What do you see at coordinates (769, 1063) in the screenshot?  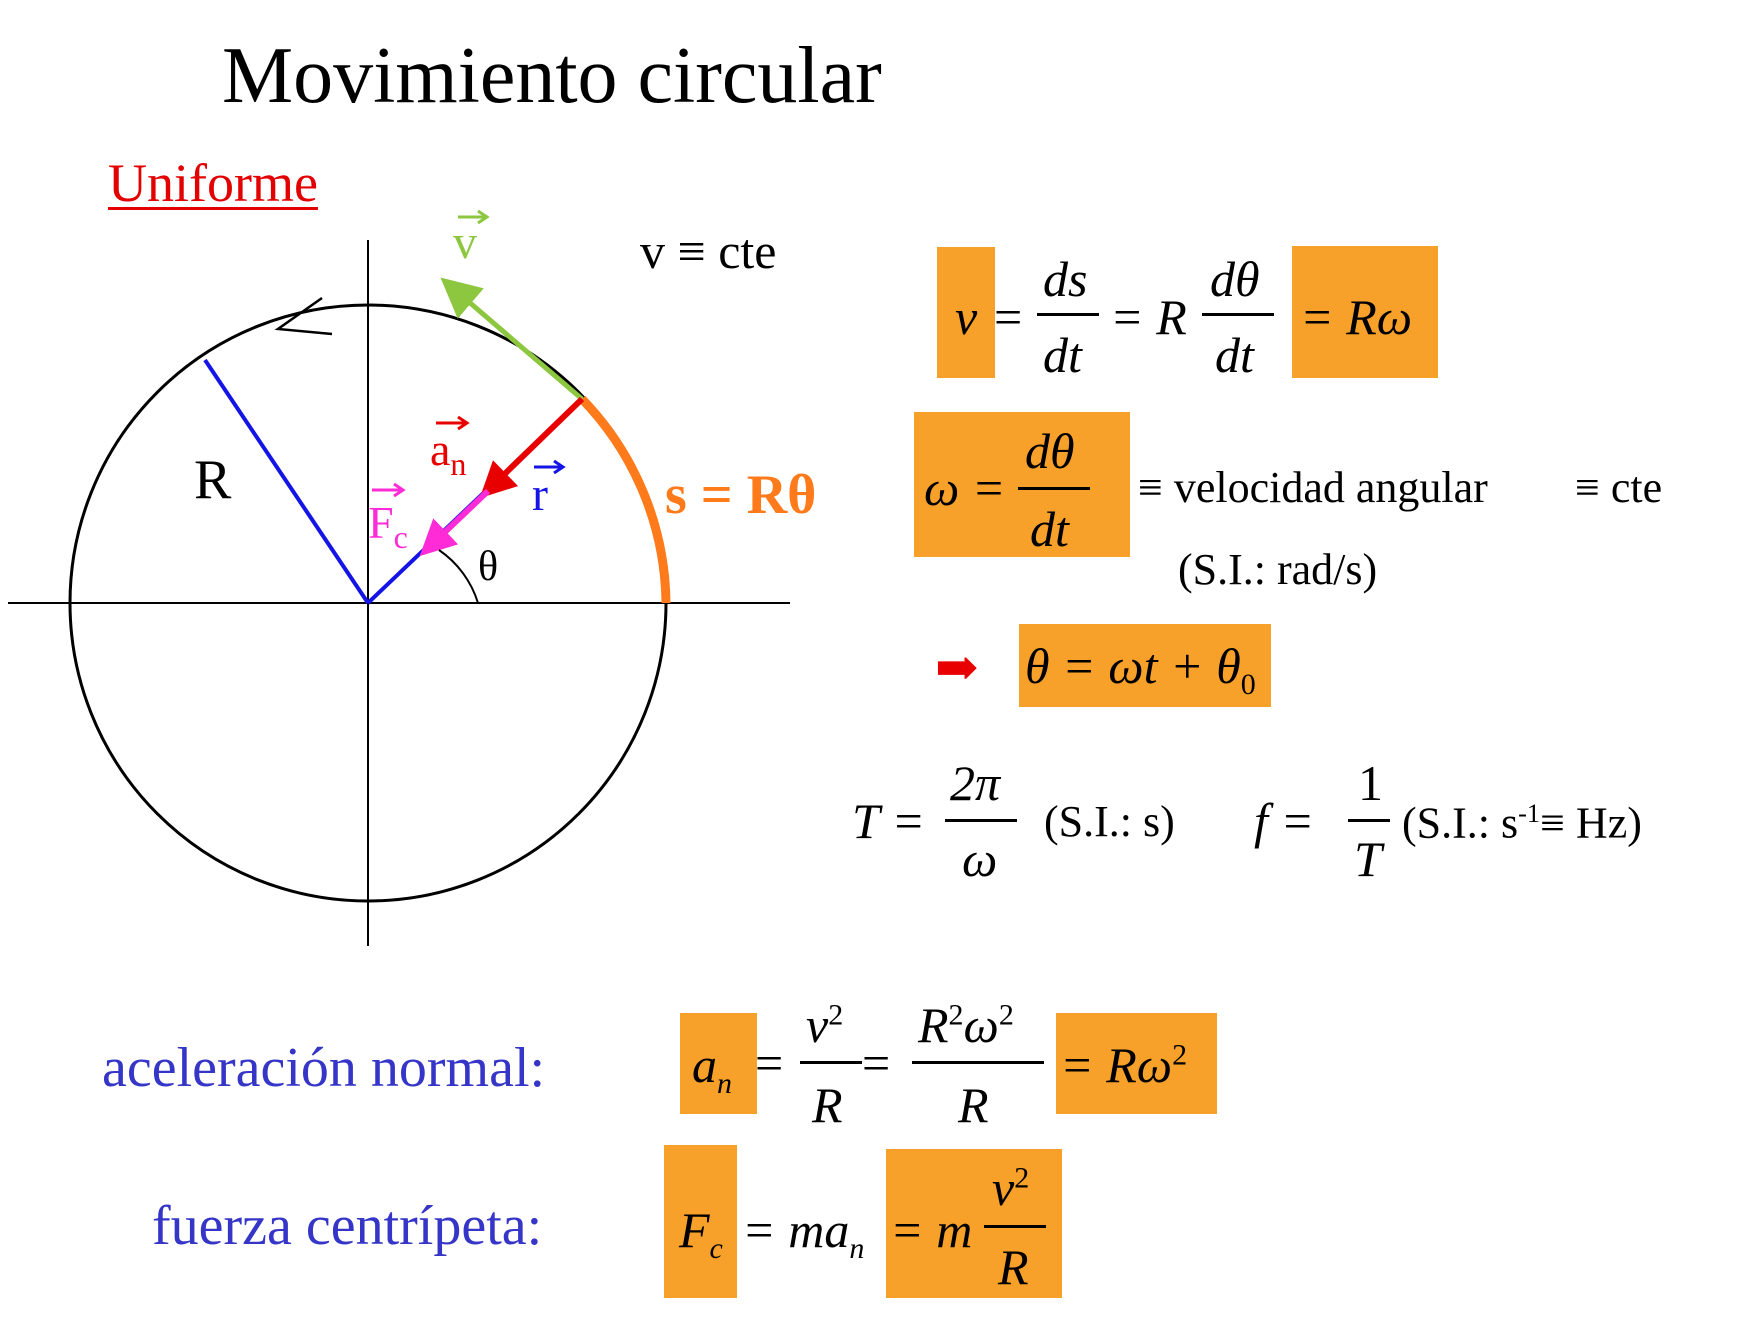 I see `accel-eq: =` at bounding box center [769, 1063].